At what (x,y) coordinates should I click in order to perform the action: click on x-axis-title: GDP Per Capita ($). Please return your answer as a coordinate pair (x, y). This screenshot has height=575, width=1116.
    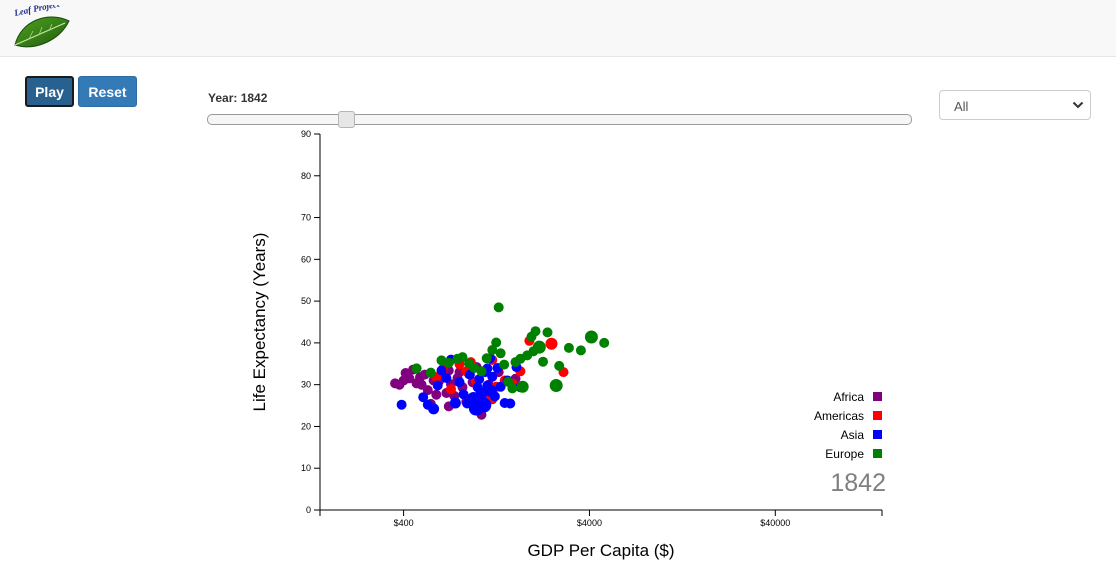
    Looking at the image, I should click on (600, 550).